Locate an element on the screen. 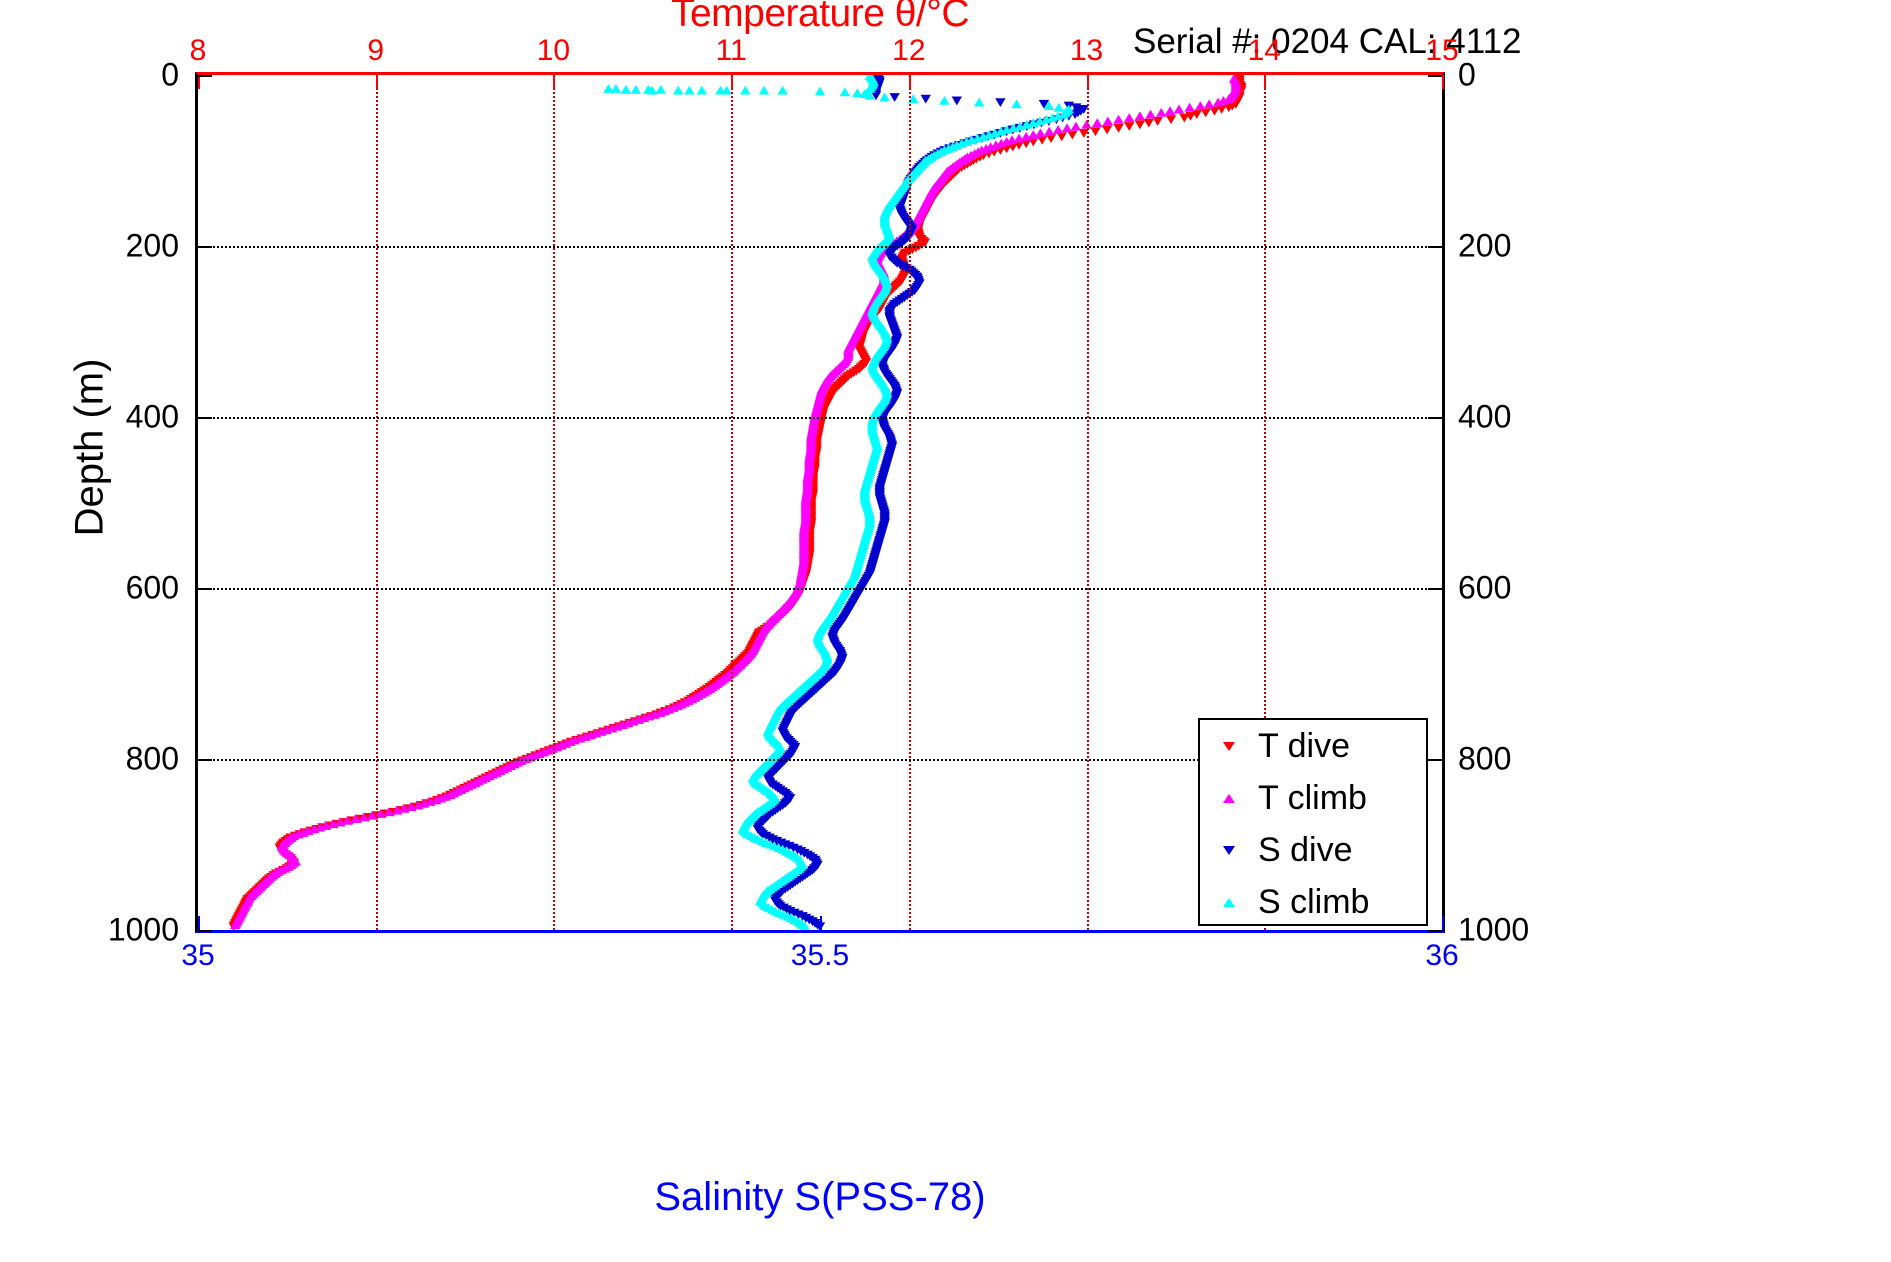  top-axis-ticklabel: 8 is located at coordinates (198, 50).